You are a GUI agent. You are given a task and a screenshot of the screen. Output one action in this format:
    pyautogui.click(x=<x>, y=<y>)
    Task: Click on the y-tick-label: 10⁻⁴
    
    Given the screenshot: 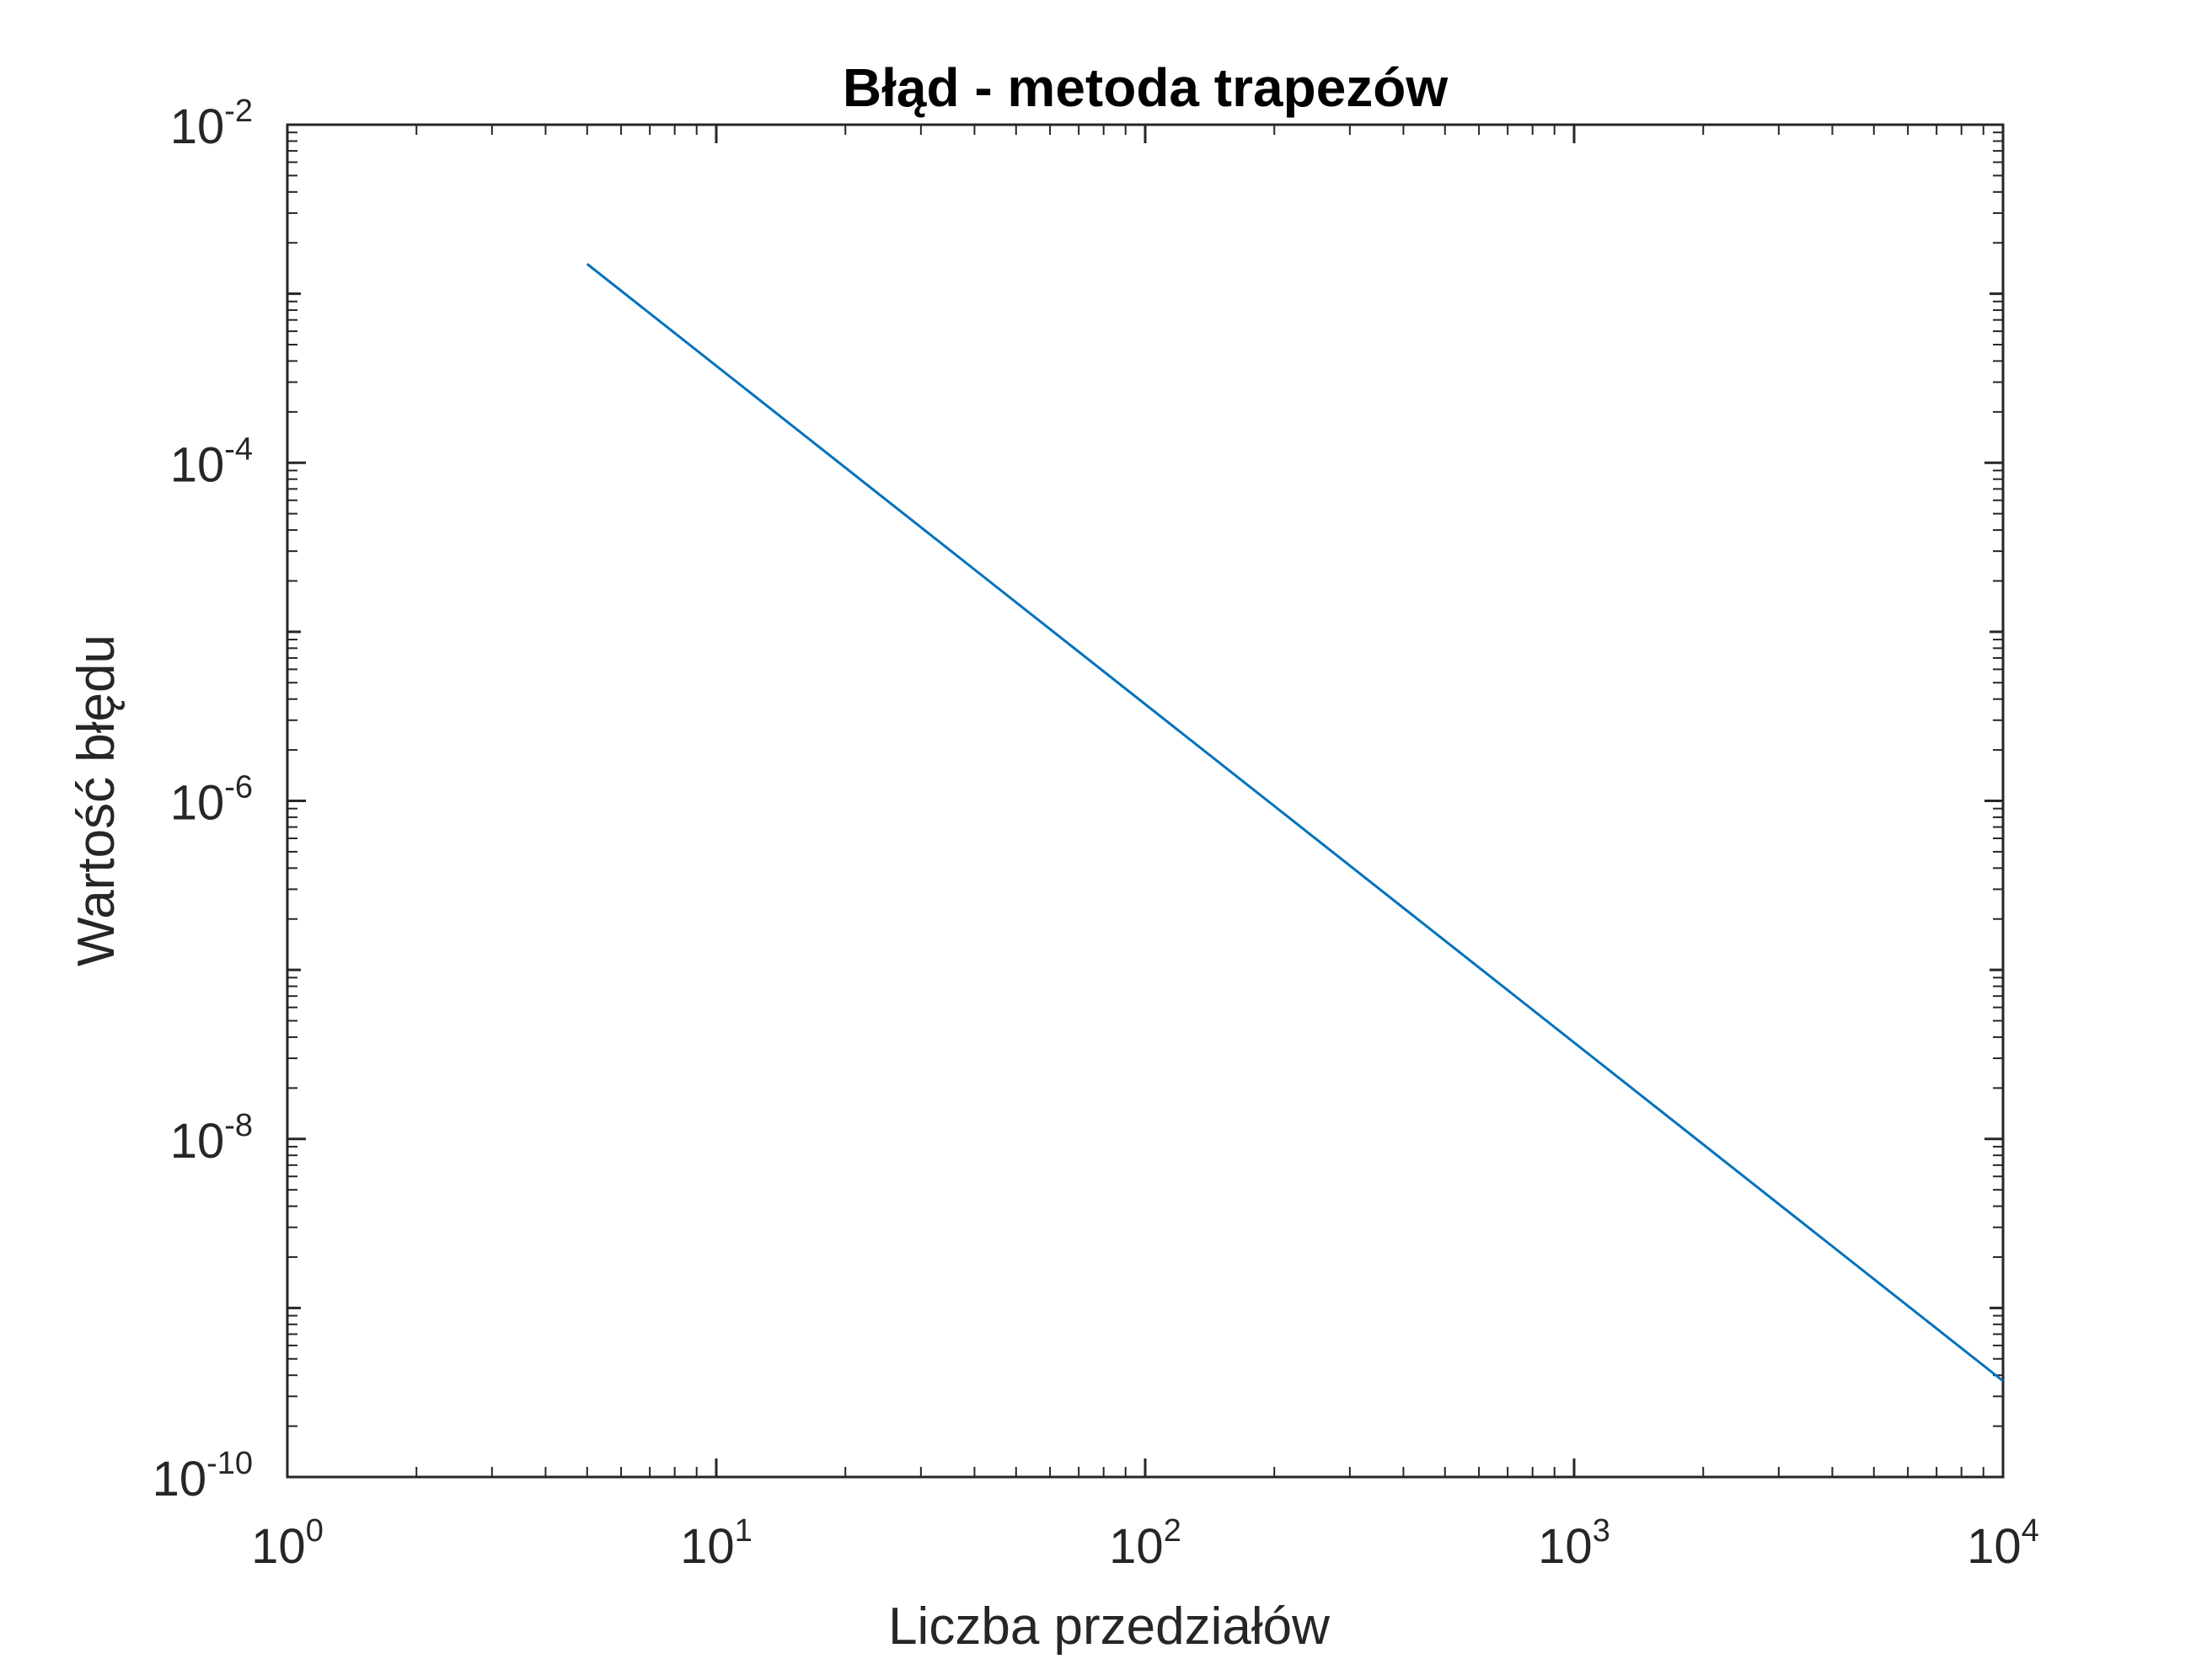 What is the action you would take?
    pyautogui.click(x=212, y=461)
    